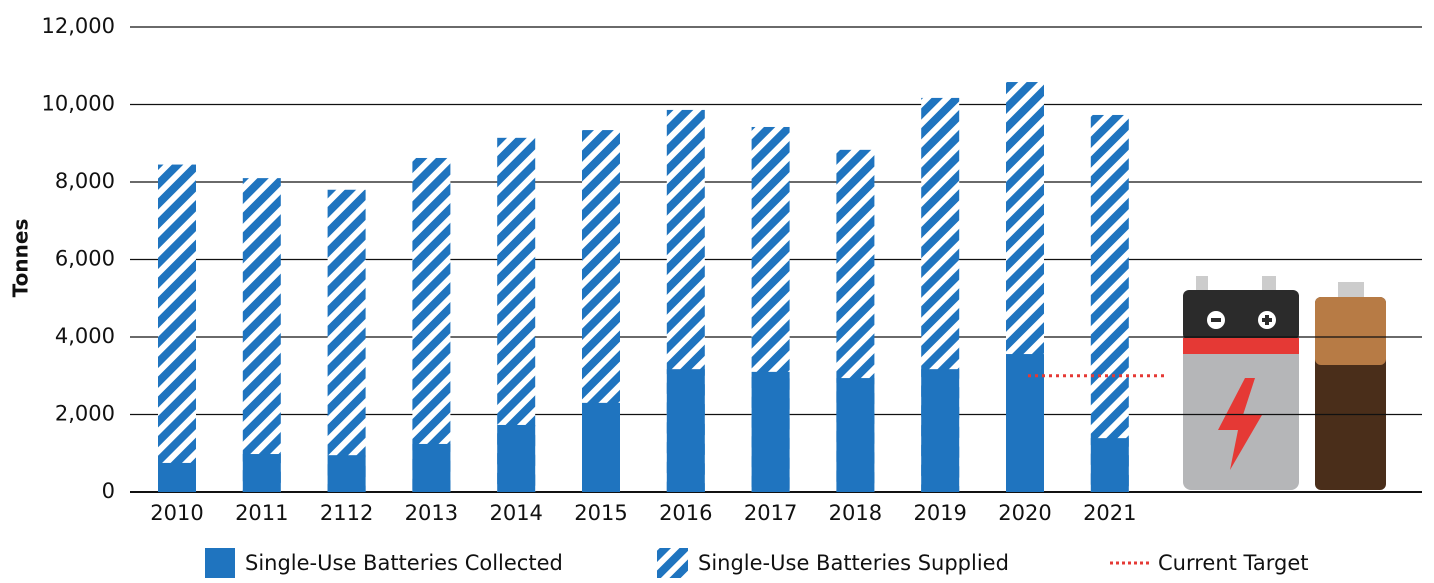  What do you see at coordinates (346, 513) in the screenshot?
I see `x-tick-label: 2112` at bounding box center [346, 513].